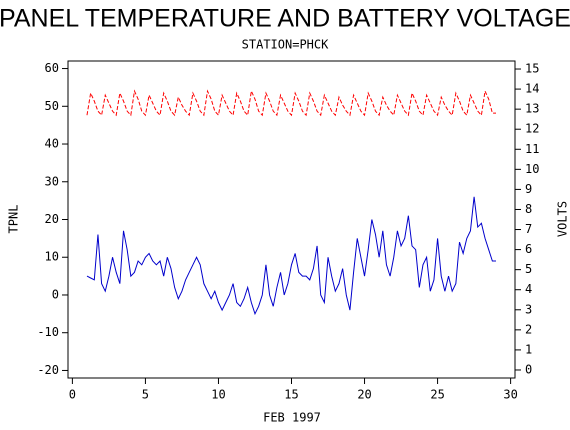 The height and width of the screenshot is (430, 570). I want to click on y-tick-label: -20, so click(48, 370).